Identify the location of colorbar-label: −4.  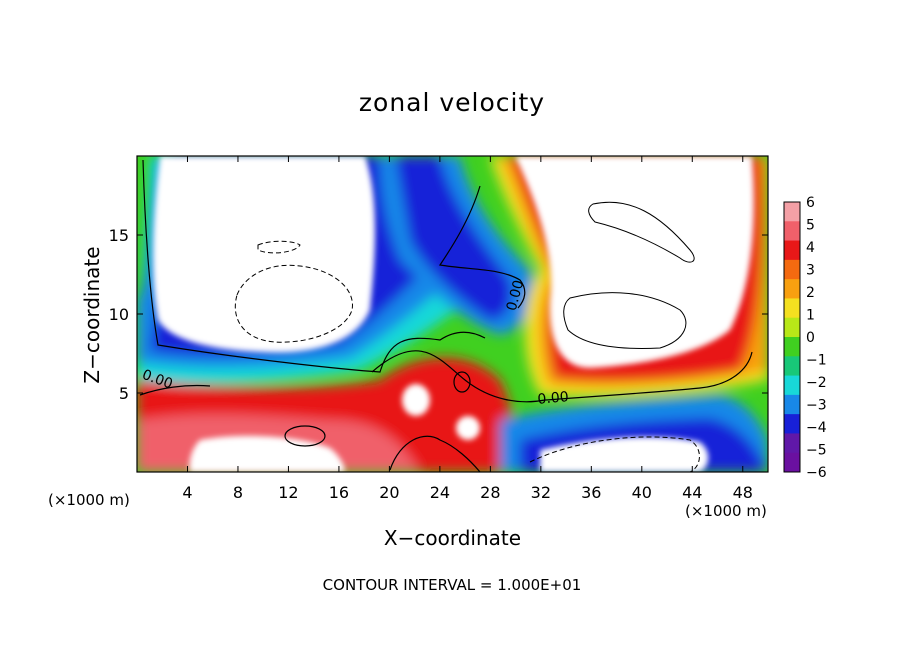
(816, 428).